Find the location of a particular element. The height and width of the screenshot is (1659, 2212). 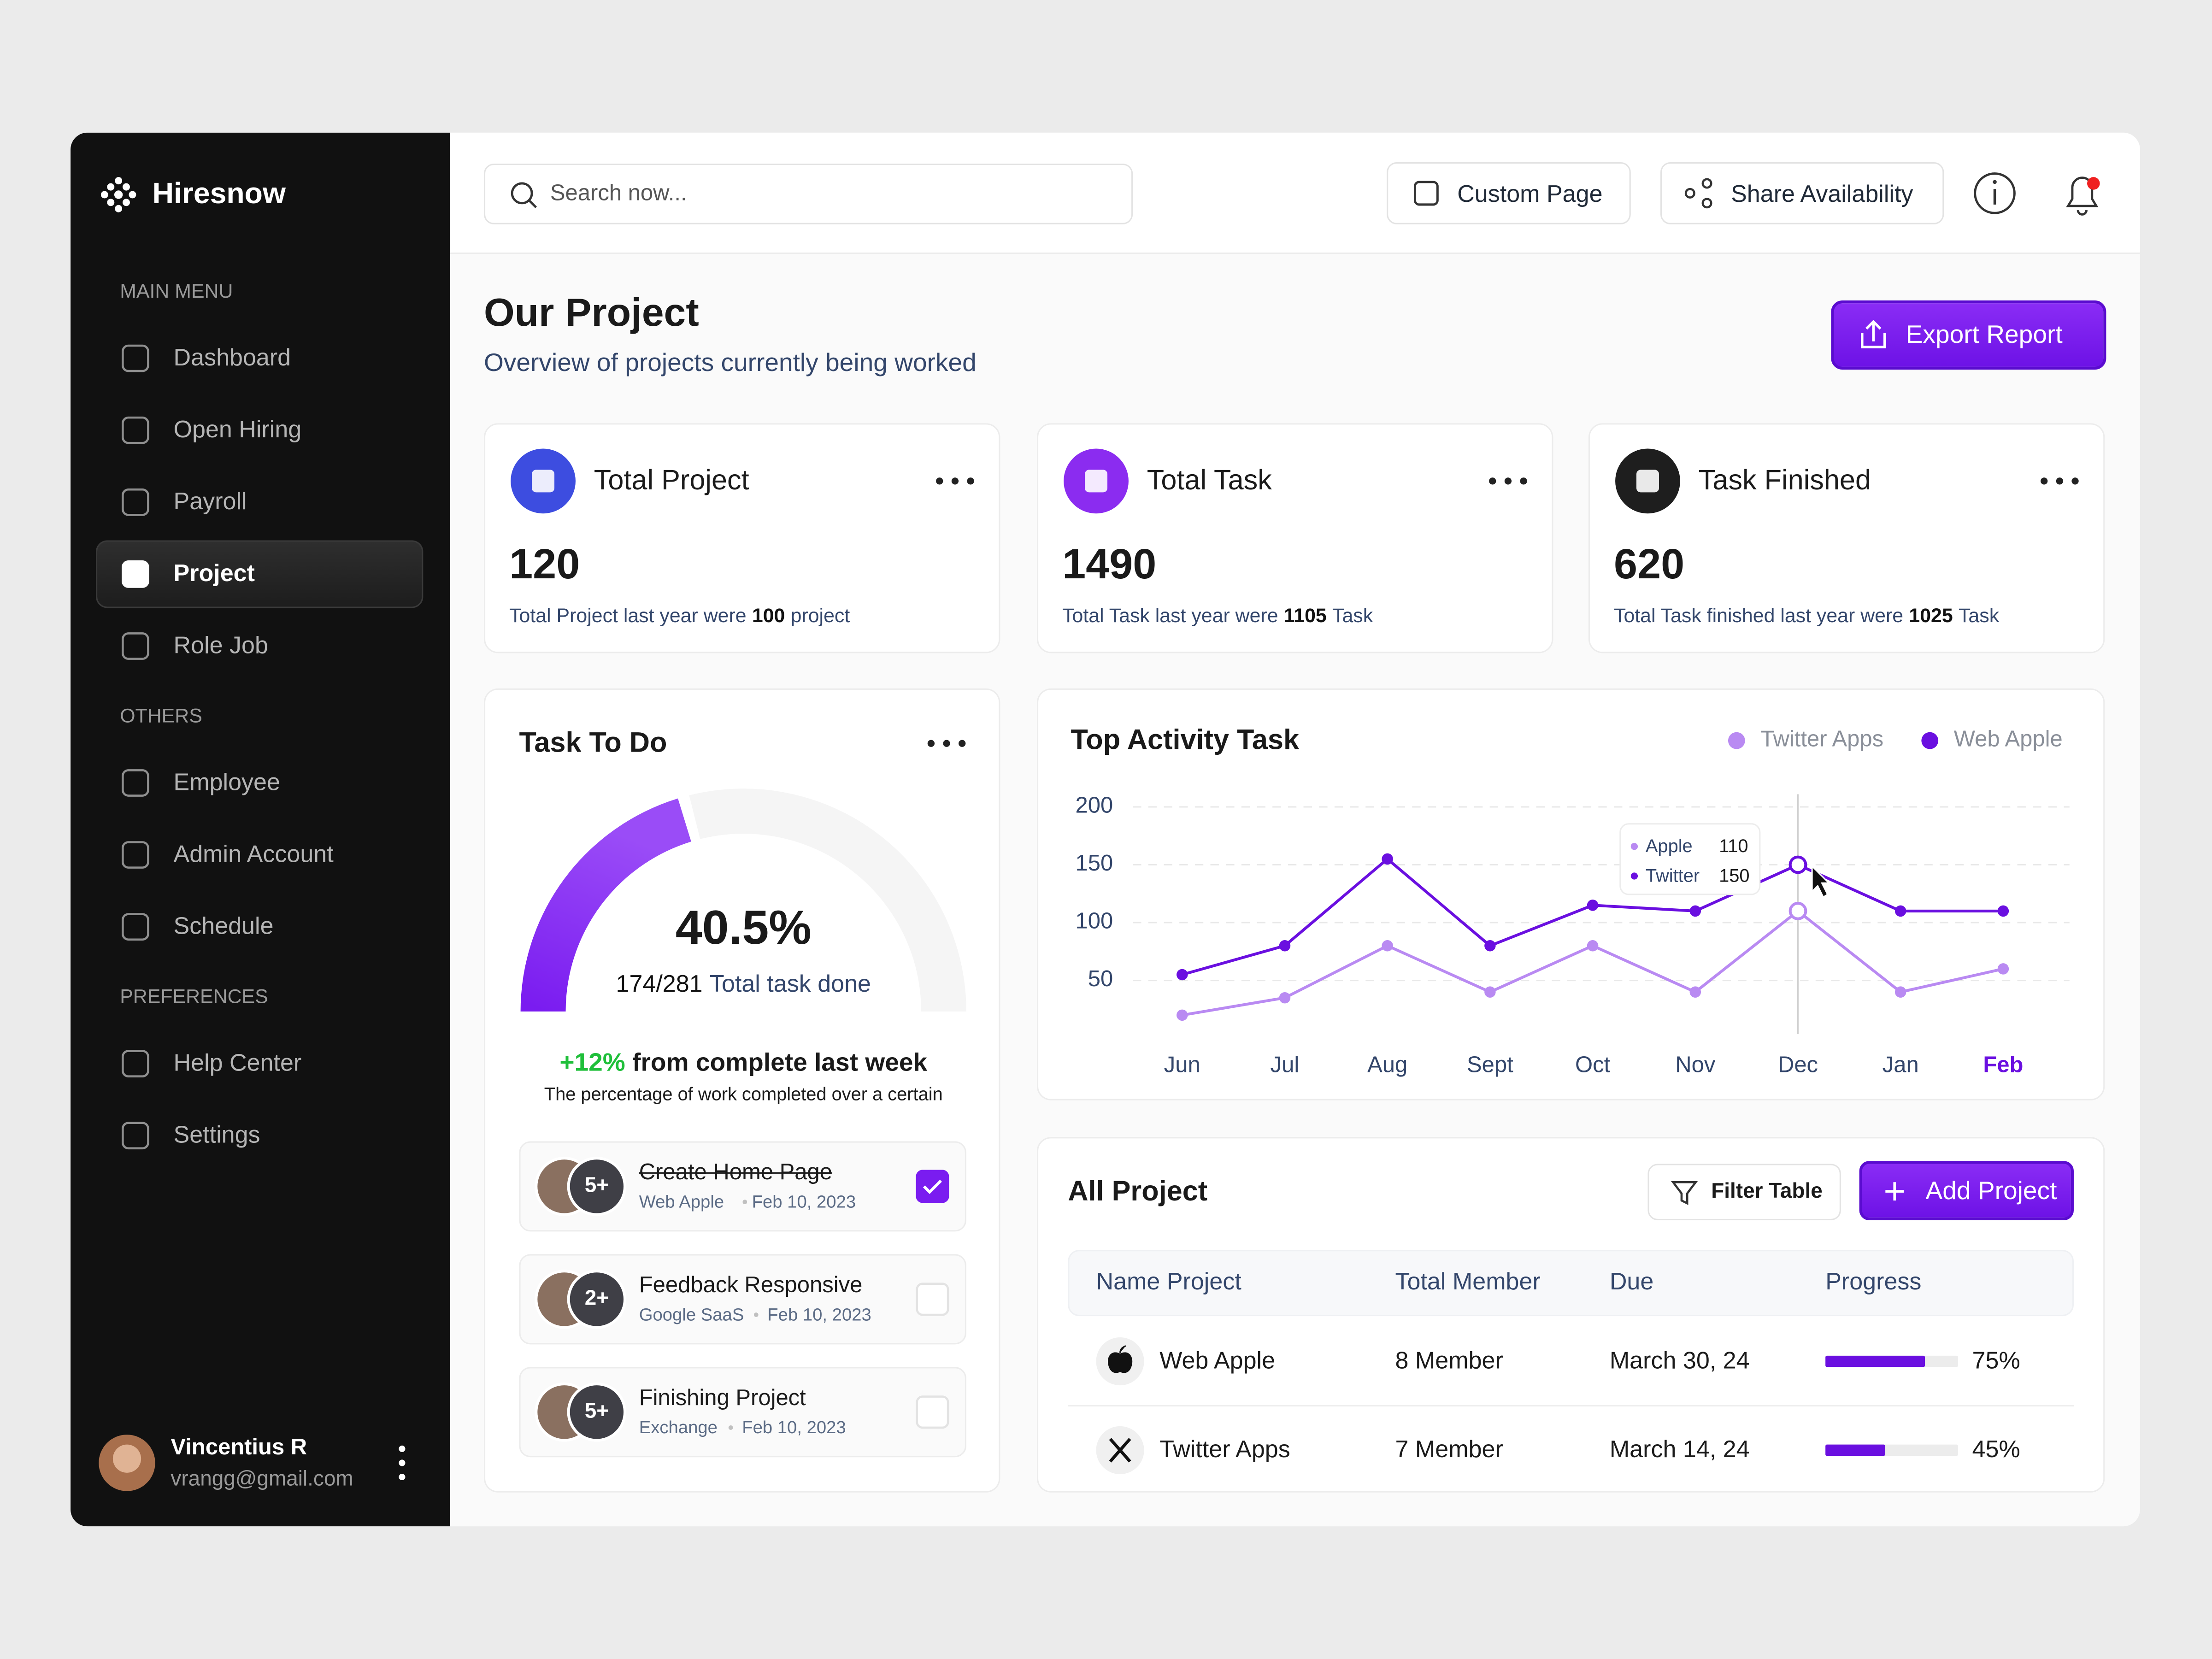

x-tick-label: Jan is located at coordinates (1900, 1066).